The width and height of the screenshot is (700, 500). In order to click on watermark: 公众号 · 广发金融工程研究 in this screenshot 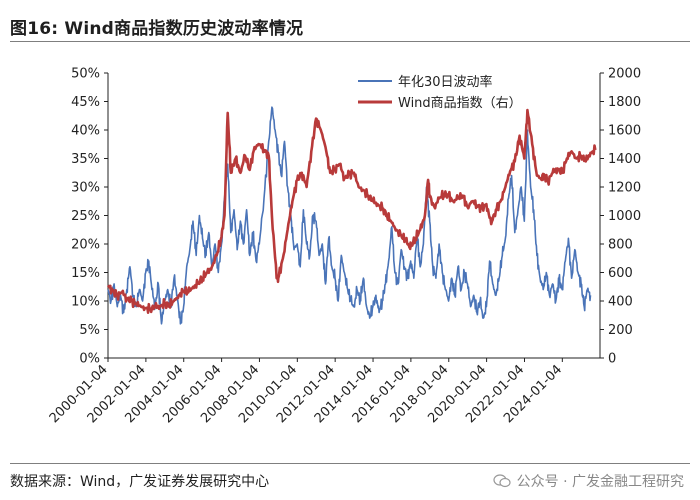, I will do `click(588, 481)`.